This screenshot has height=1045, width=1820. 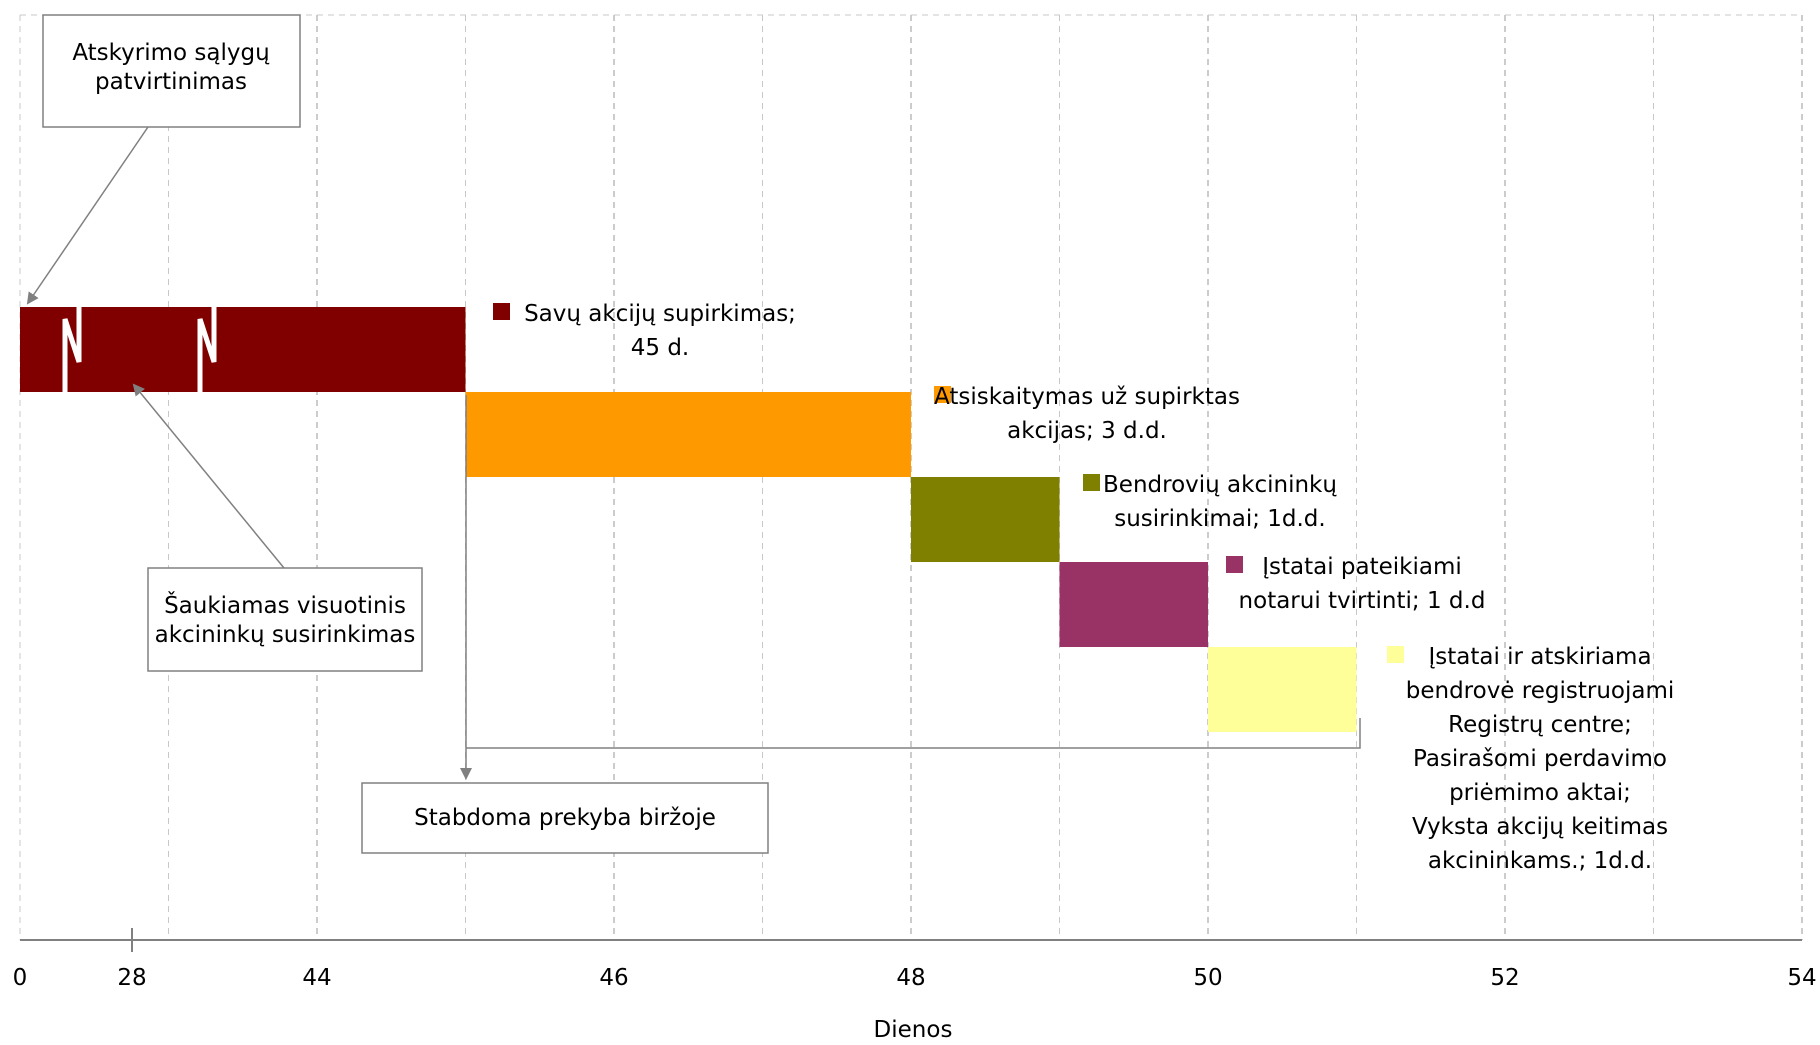 I want to click on x-tick-label: 28, so click(x=131, y=978).